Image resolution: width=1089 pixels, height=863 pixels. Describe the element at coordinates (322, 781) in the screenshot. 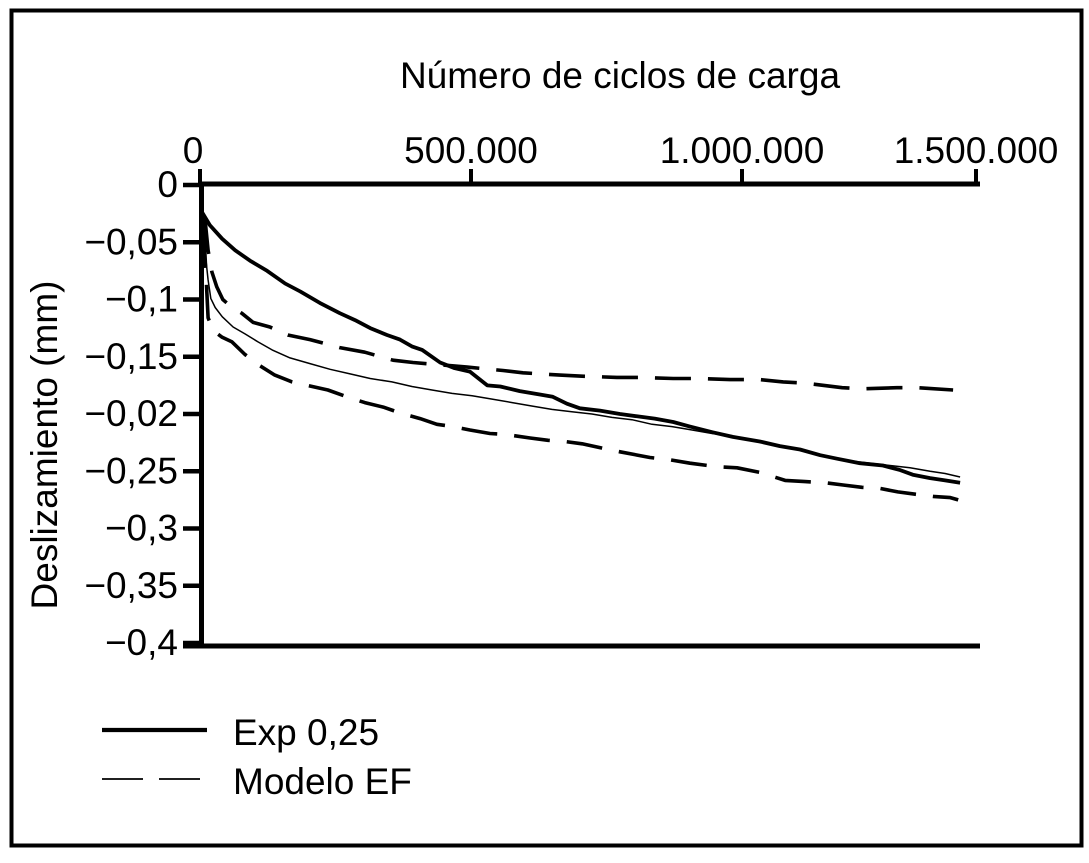

I see `legend-label-modelo-ef: Modelo EF` at that location.